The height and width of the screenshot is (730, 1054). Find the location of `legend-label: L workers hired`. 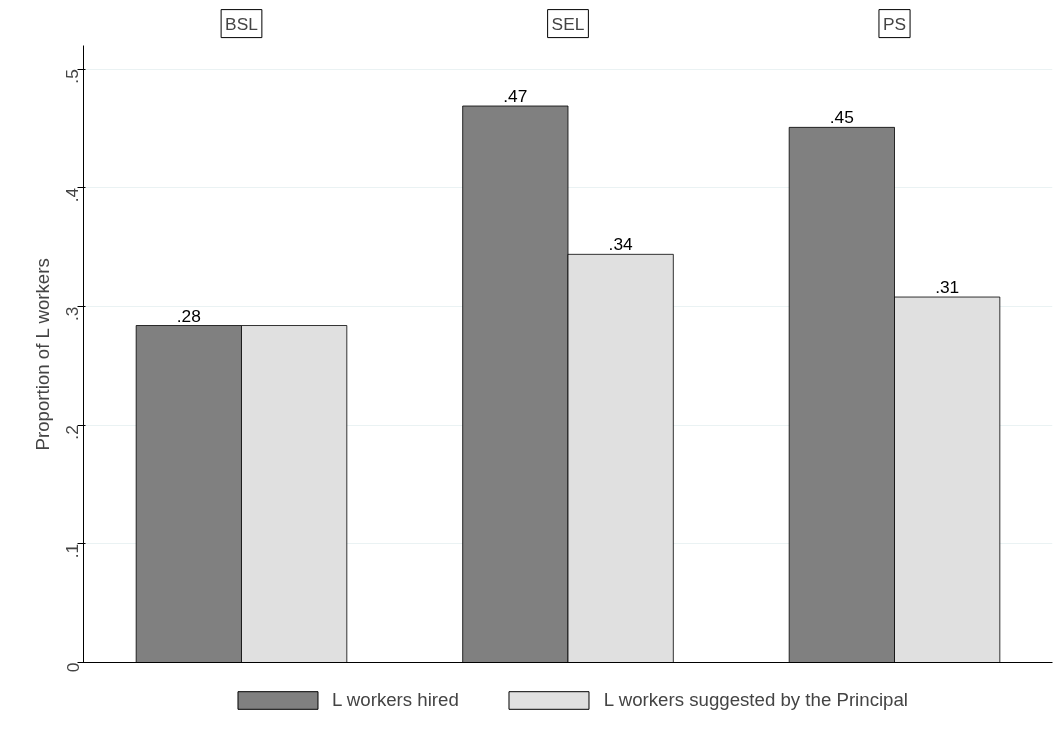

legend-label: L workers hired is located at coordinates (395, 699).